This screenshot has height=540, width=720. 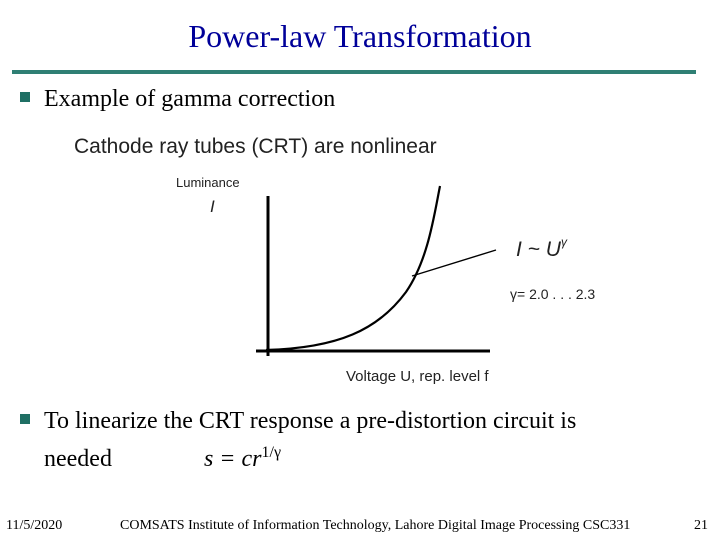 What do you see at coordinates (255, 146) in the screenshot?
I see `figure-heading: Cathode ray tubes (CRT) are nonlinear` at bounding box center [255, 146].